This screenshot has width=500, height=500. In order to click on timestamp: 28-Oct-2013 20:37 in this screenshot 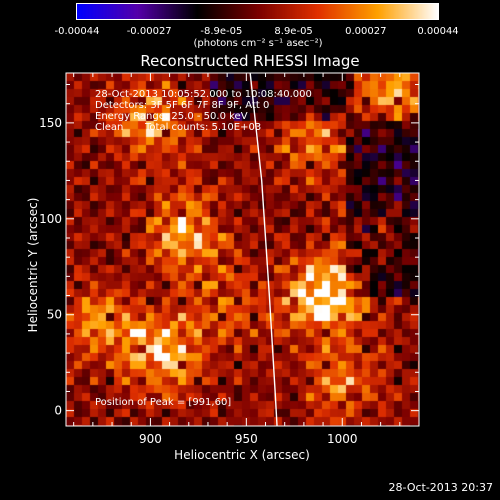, I will do `click(440, 487)`.